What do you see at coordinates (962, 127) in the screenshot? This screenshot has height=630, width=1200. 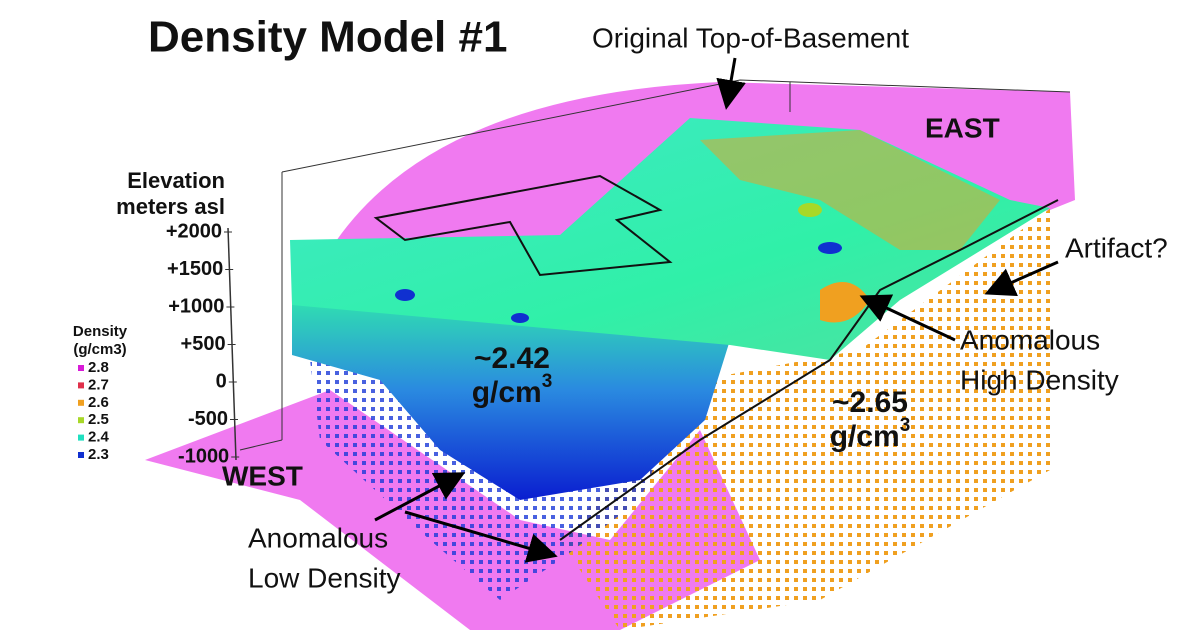 I see `direction-label: EAST` at bounding box center [962, 127].